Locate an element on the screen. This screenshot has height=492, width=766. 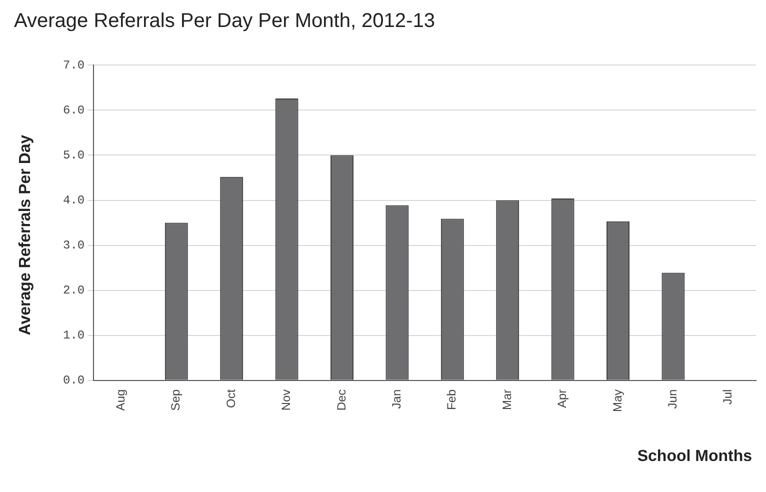
y-tick-label: 5.0 is located at coordinates (73, 155).